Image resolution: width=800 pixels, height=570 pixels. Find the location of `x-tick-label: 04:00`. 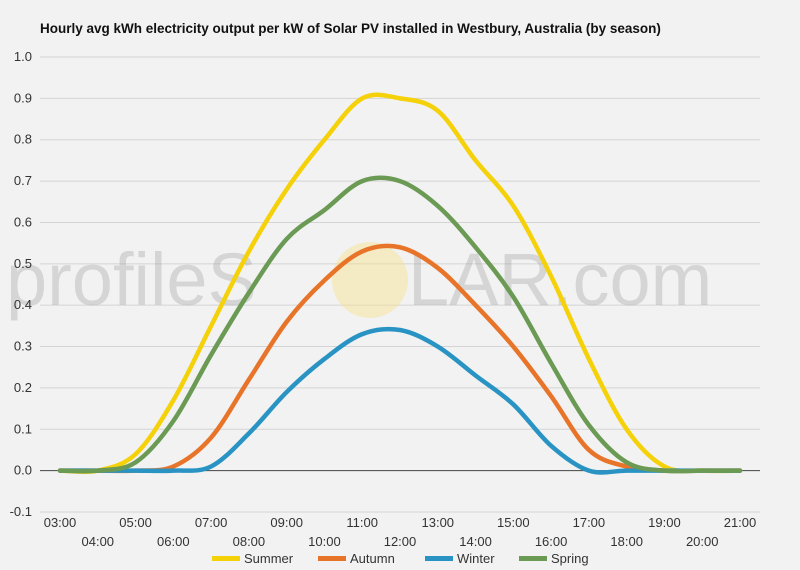

x-tick-label: 04:00 is located at coordinates (98, 541).